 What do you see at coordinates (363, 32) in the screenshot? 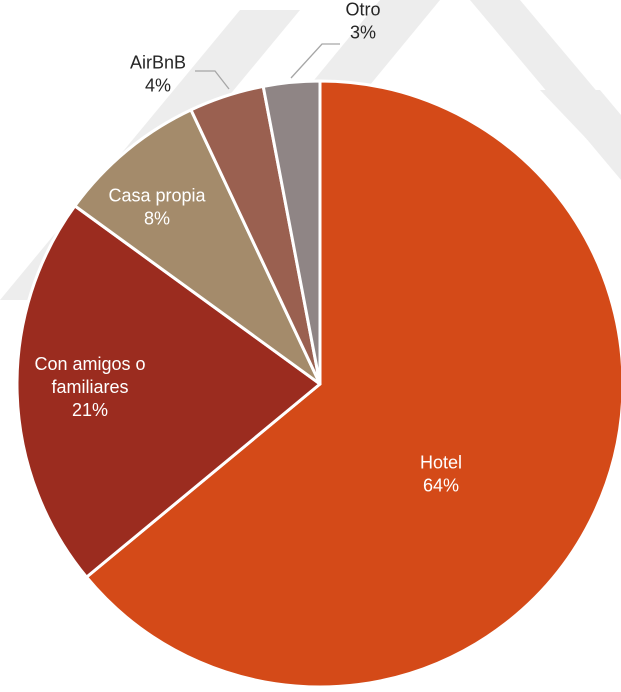
I see `data-label-value: 3%` at bounding box center [363, 32].